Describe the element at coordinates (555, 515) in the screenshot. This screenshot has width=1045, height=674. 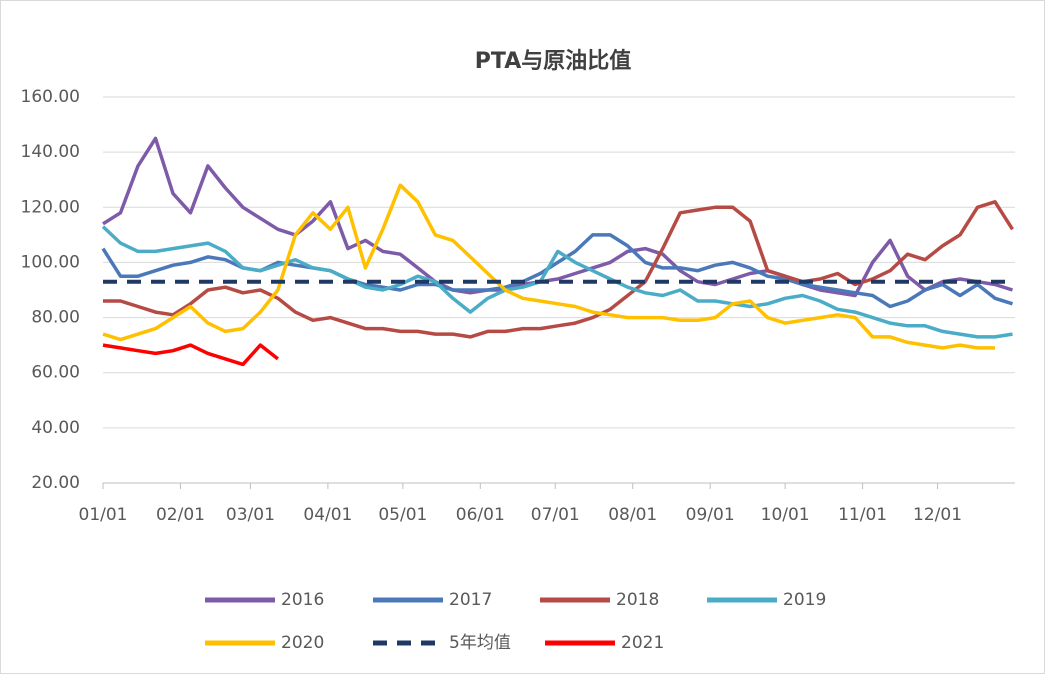
I see `x-tick-label: 07/01` at that location.